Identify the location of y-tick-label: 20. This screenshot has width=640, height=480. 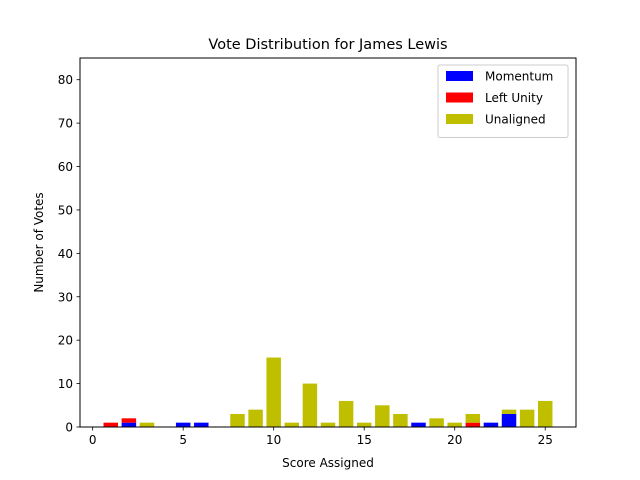
(65, 341).